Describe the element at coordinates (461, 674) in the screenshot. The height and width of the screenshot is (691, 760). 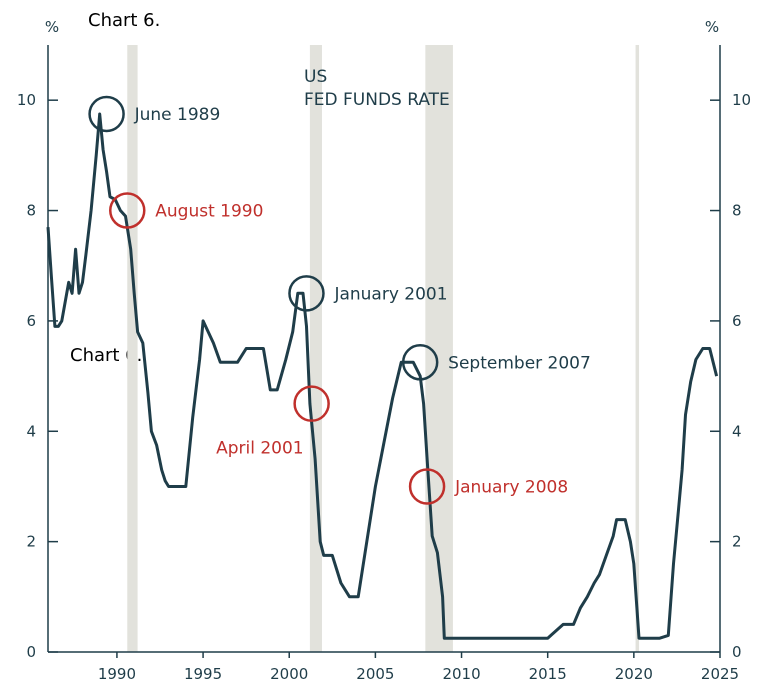
I see `x-tick-label: 2010` at that location.